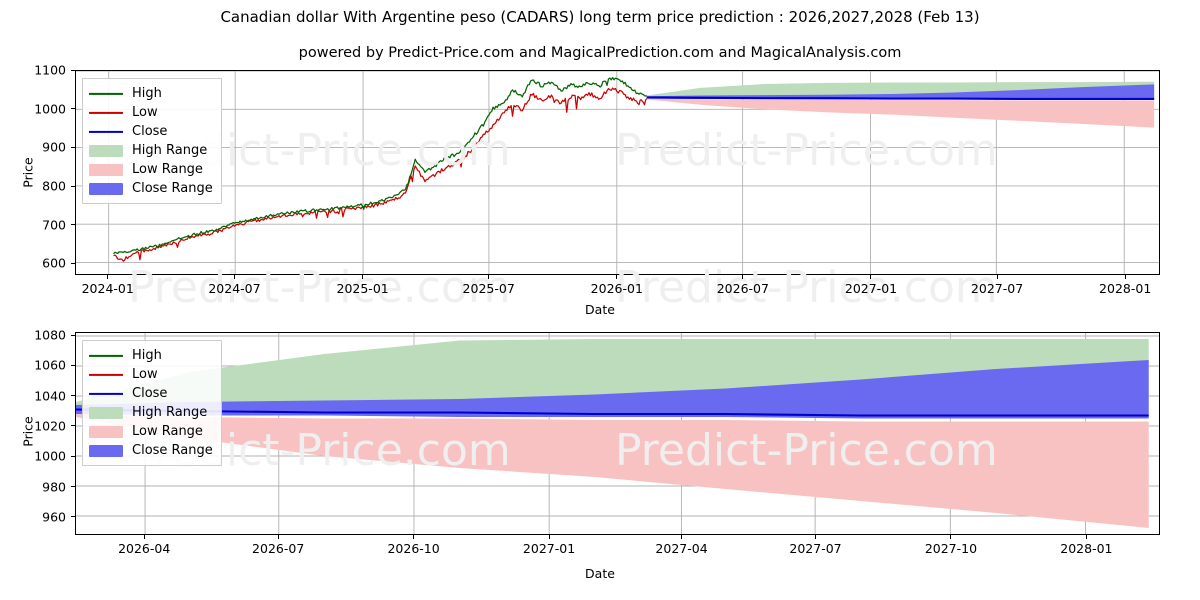 Image resolution: width=1200 pixels, height=600 pixels. What do you see at coordinates (145, 112) in the screenshot?
I see `legend-label: Low` at bounding box center [145, 112].